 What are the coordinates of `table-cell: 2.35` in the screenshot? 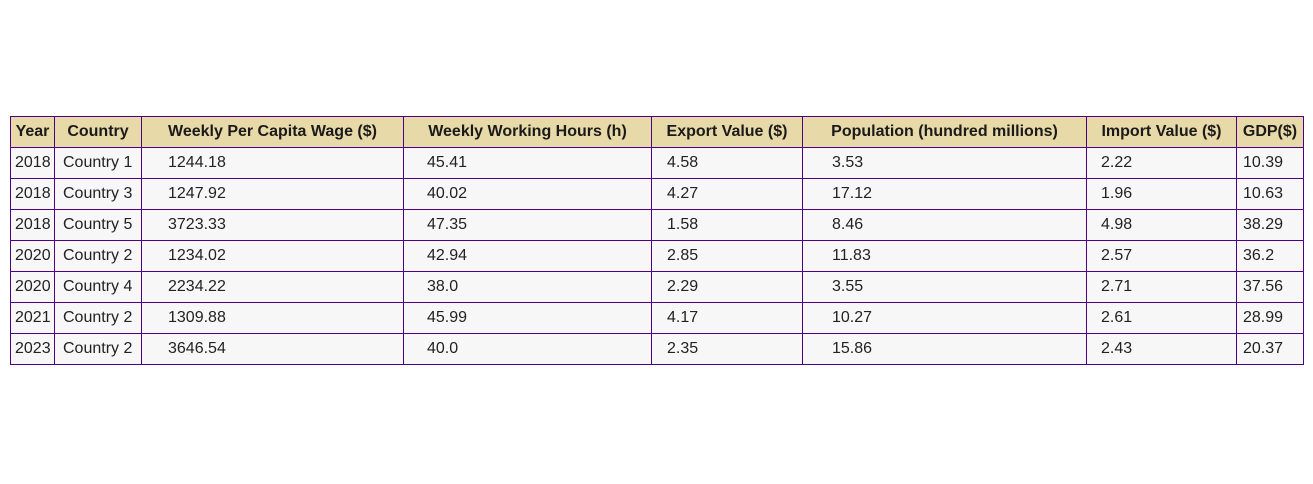 It's located at (727, 349).